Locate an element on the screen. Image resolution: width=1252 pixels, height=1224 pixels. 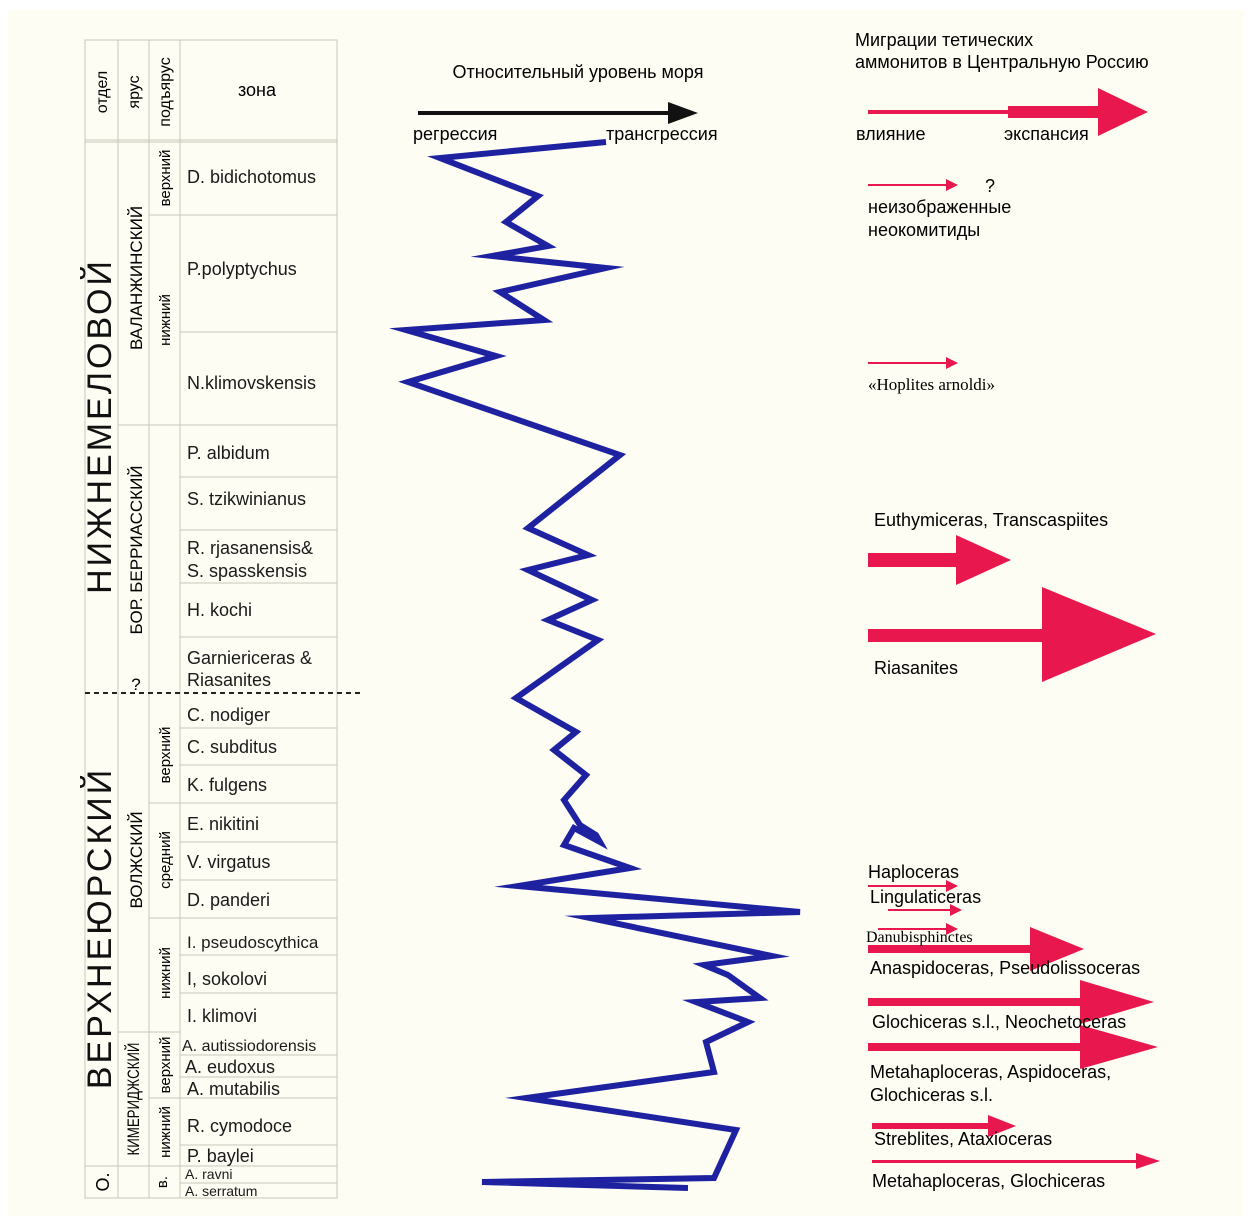
zone-label: D. bidichotomus is located at coordinates (251, 177).